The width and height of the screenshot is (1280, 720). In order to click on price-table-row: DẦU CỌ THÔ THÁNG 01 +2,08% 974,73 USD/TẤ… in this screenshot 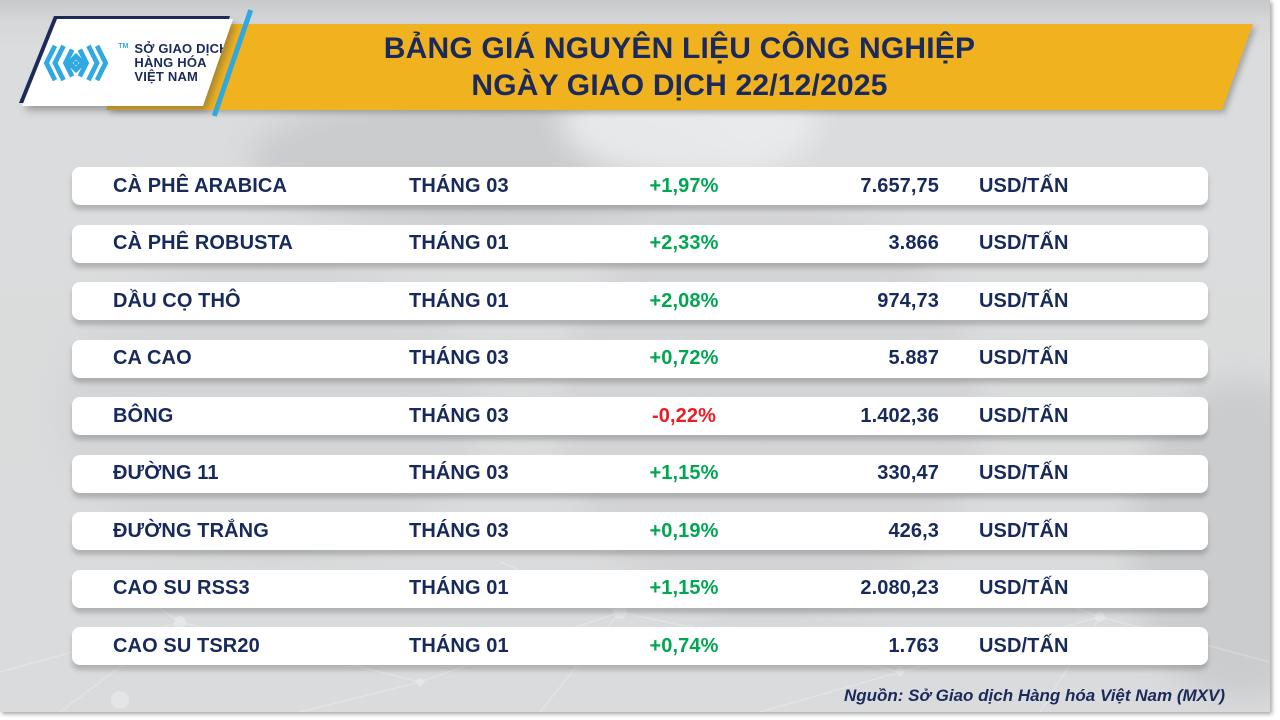, I will do `click(640, 301)`.